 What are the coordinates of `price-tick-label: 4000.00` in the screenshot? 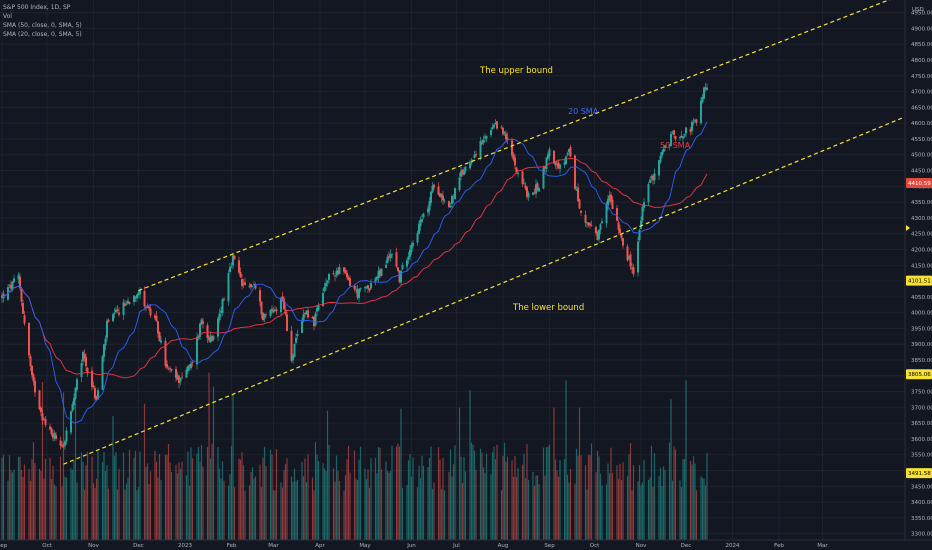 It's located at (921, 314).